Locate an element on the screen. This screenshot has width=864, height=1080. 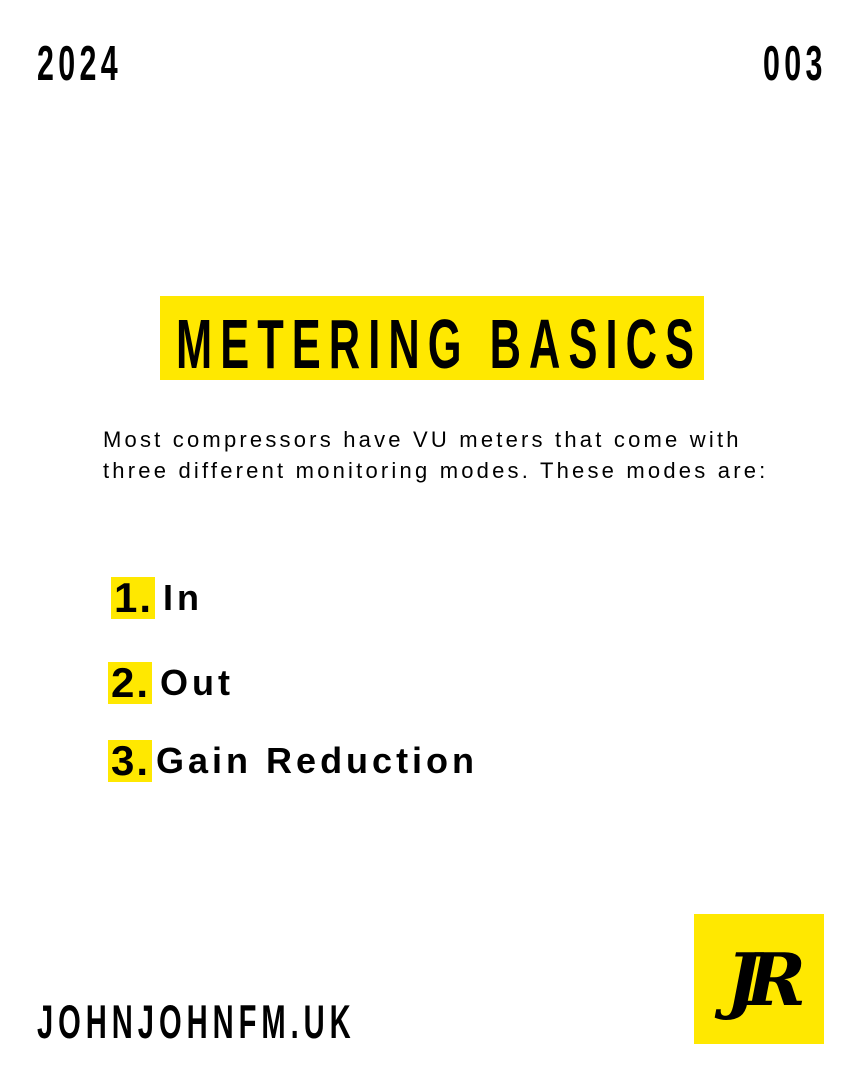
list-item: 2. Out is located at coordinates (171, 683).